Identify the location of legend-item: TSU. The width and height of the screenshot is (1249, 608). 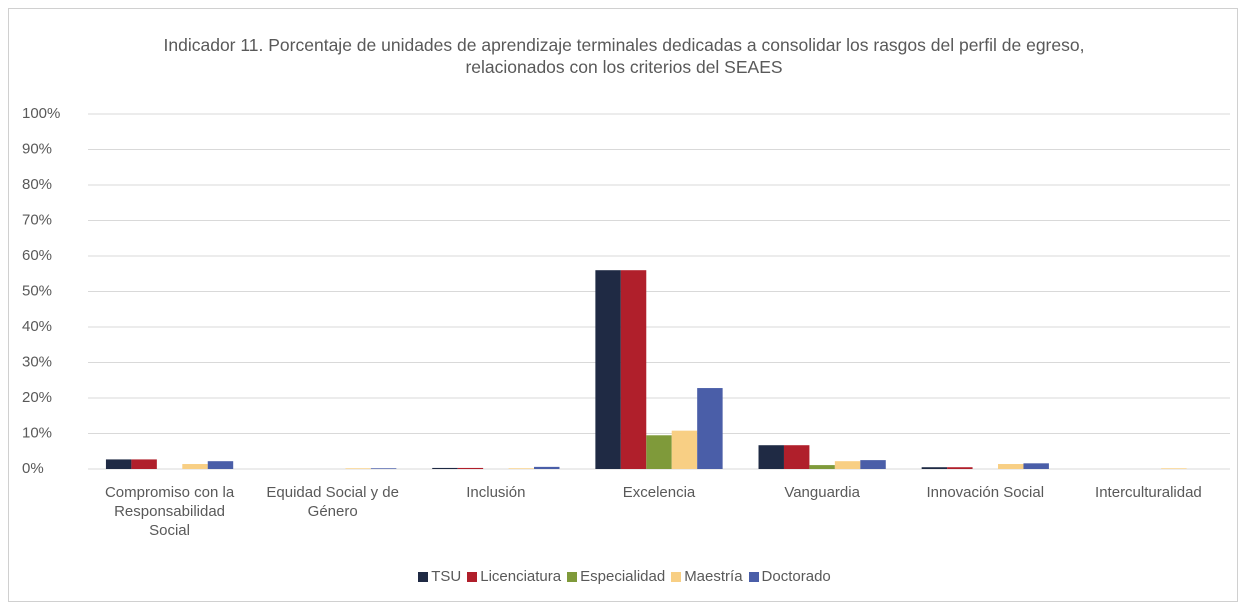
(439, 576).